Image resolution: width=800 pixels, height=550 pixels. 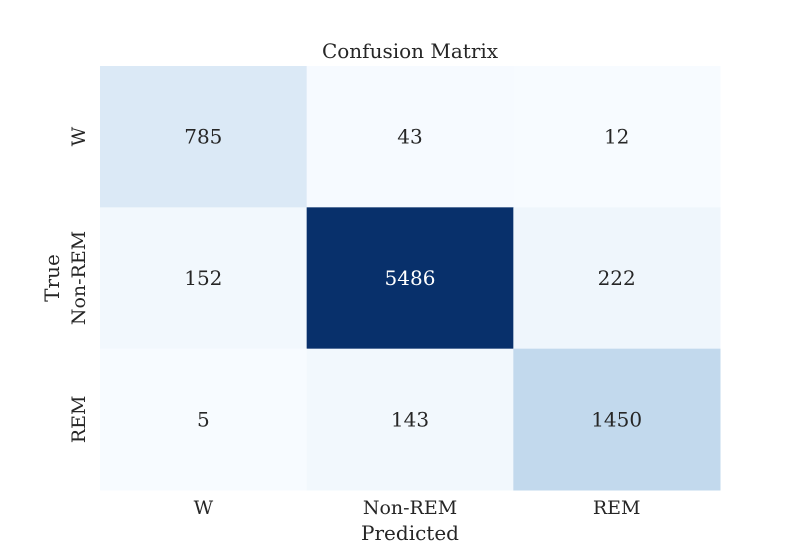 I want to click on x-tick-label-1: Non-REM, so click(x=410, y=508).